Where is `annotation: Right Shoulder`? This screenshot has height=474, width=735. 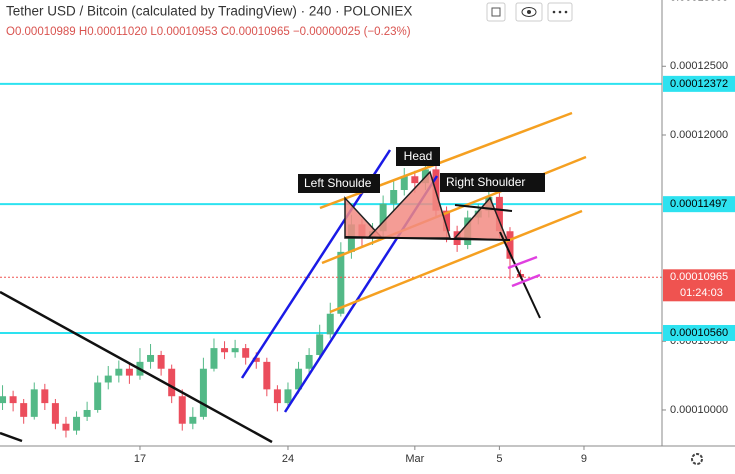 annotation: Right Shoulder is located at coordinates (485, 182).